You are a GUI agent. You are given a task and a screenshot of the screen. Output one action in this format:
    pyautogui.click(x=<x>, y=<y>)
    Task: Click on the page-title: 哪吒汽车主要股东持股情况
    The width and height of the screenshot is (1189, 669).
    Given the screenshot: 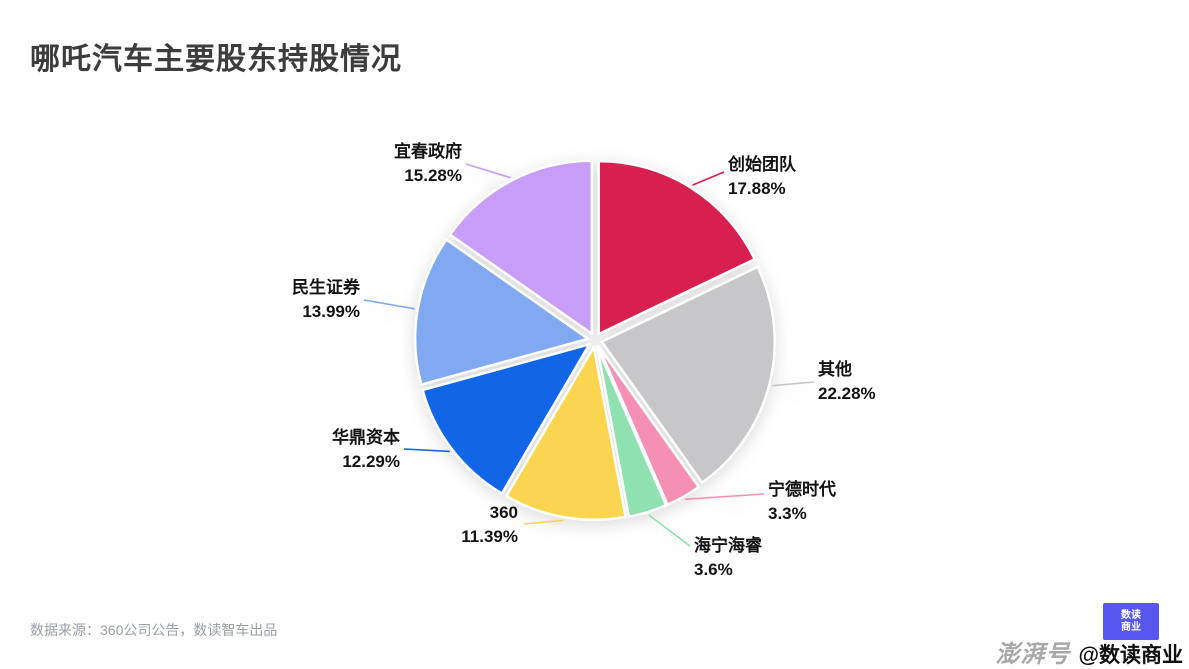 What is the action you would take?
    pyautogui.click(x=216, y=59)
    